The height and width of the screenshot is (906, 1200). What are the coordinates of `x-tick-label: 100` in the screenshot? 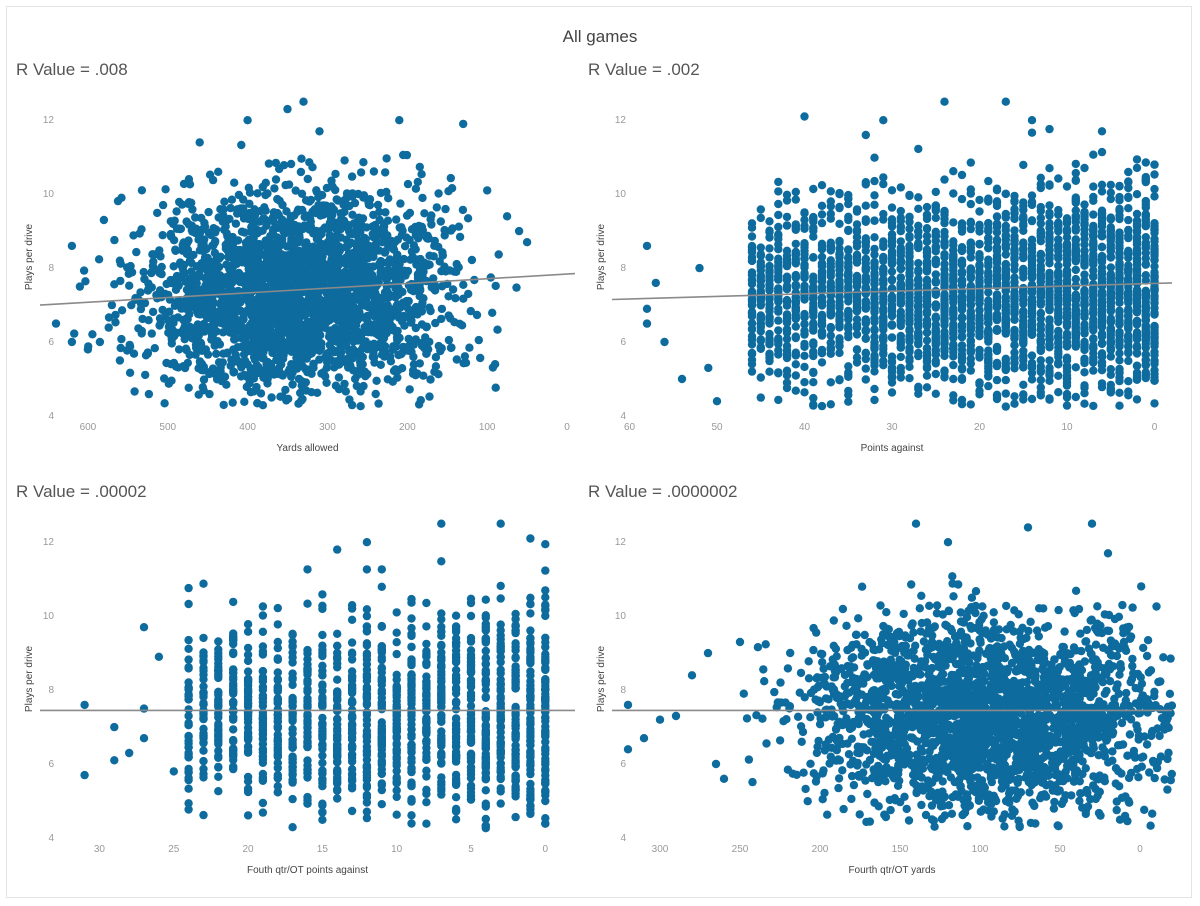 It's located at (487, 427).